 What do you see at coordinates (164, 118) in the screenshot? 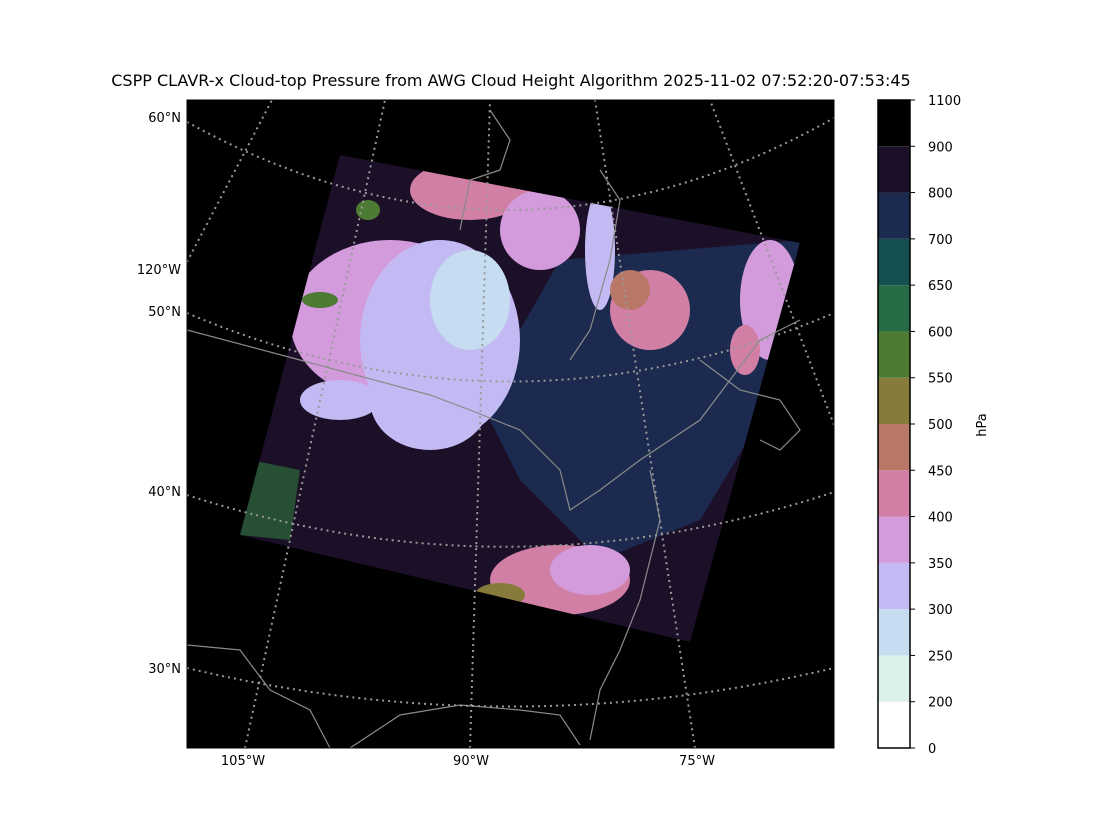
I see `lat-label: 60°N` at bounding box center [164, 118].